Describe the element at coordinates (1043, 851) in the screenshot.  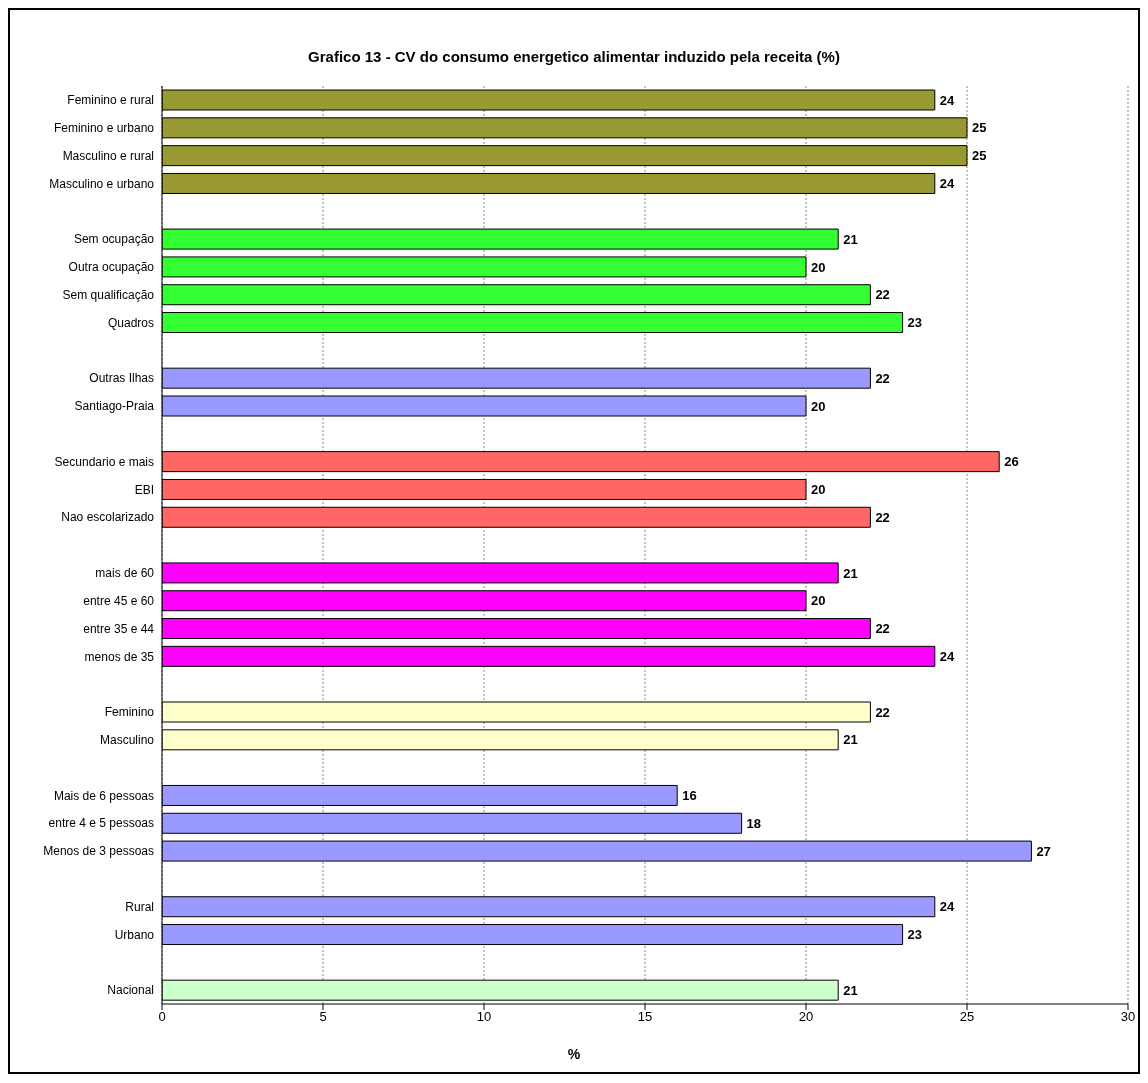
I see `data-label: 27` at that location.